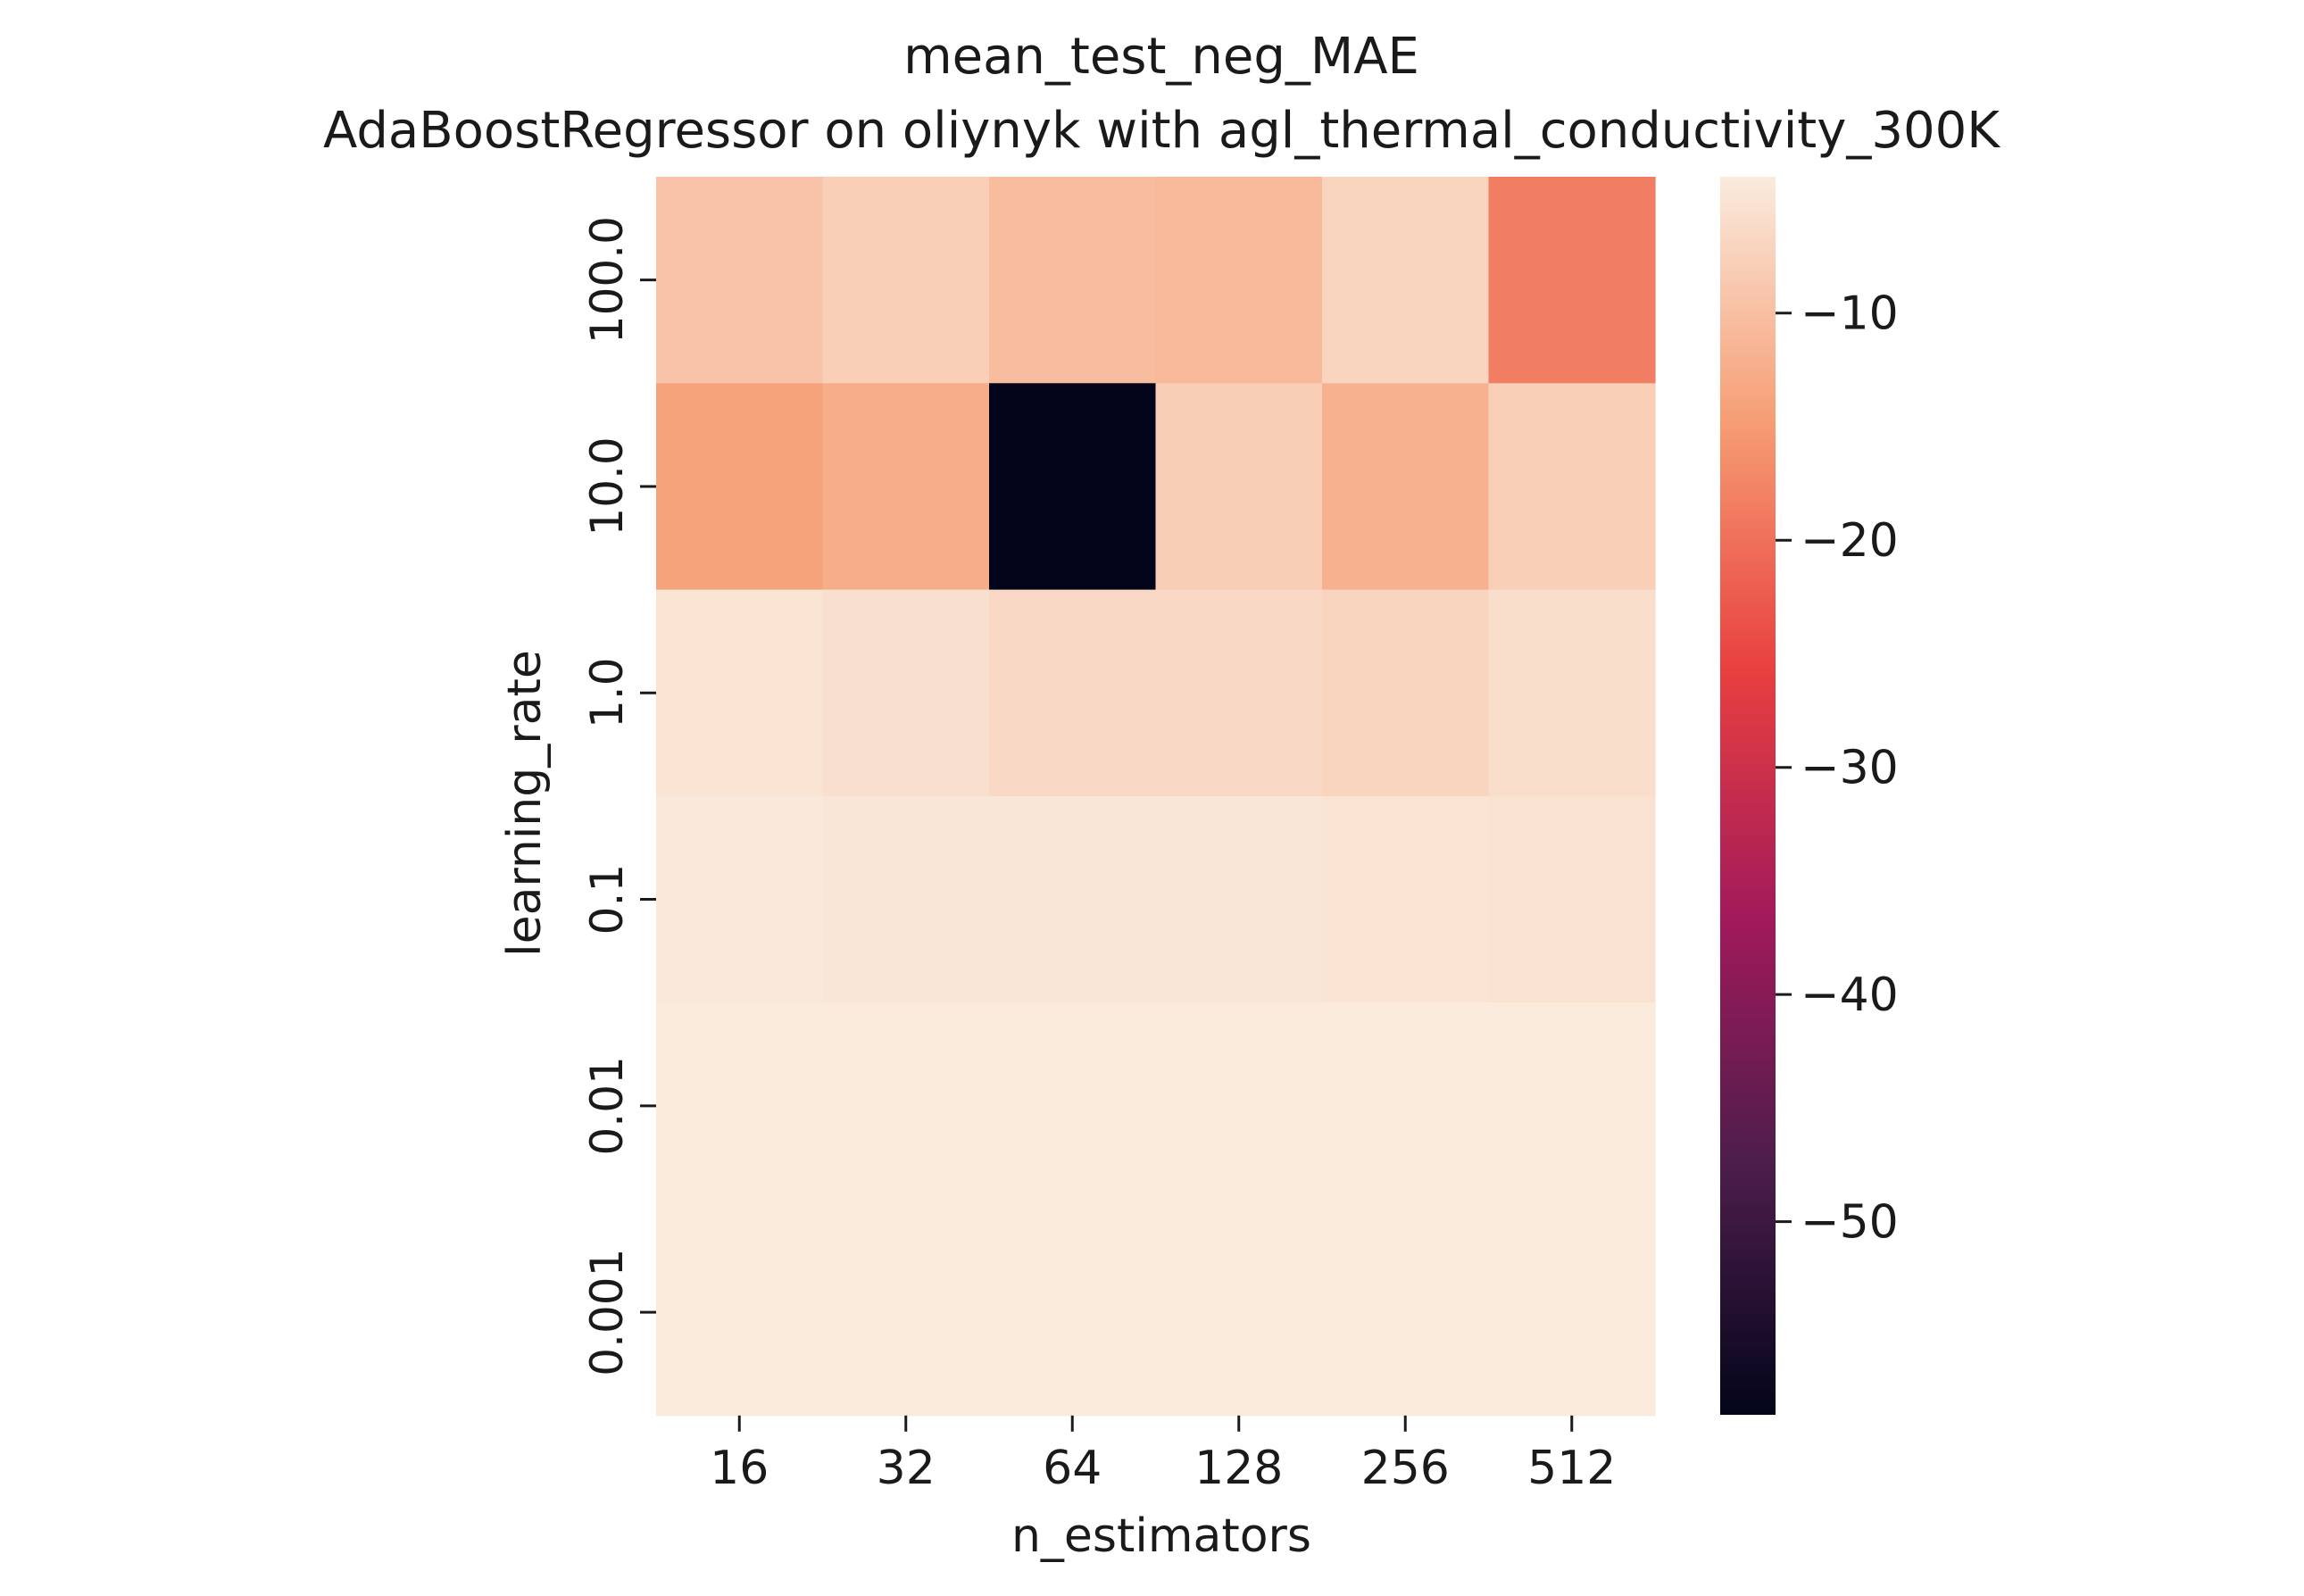  I want to click on y-tick-label: 10.0, so click(607, 486).